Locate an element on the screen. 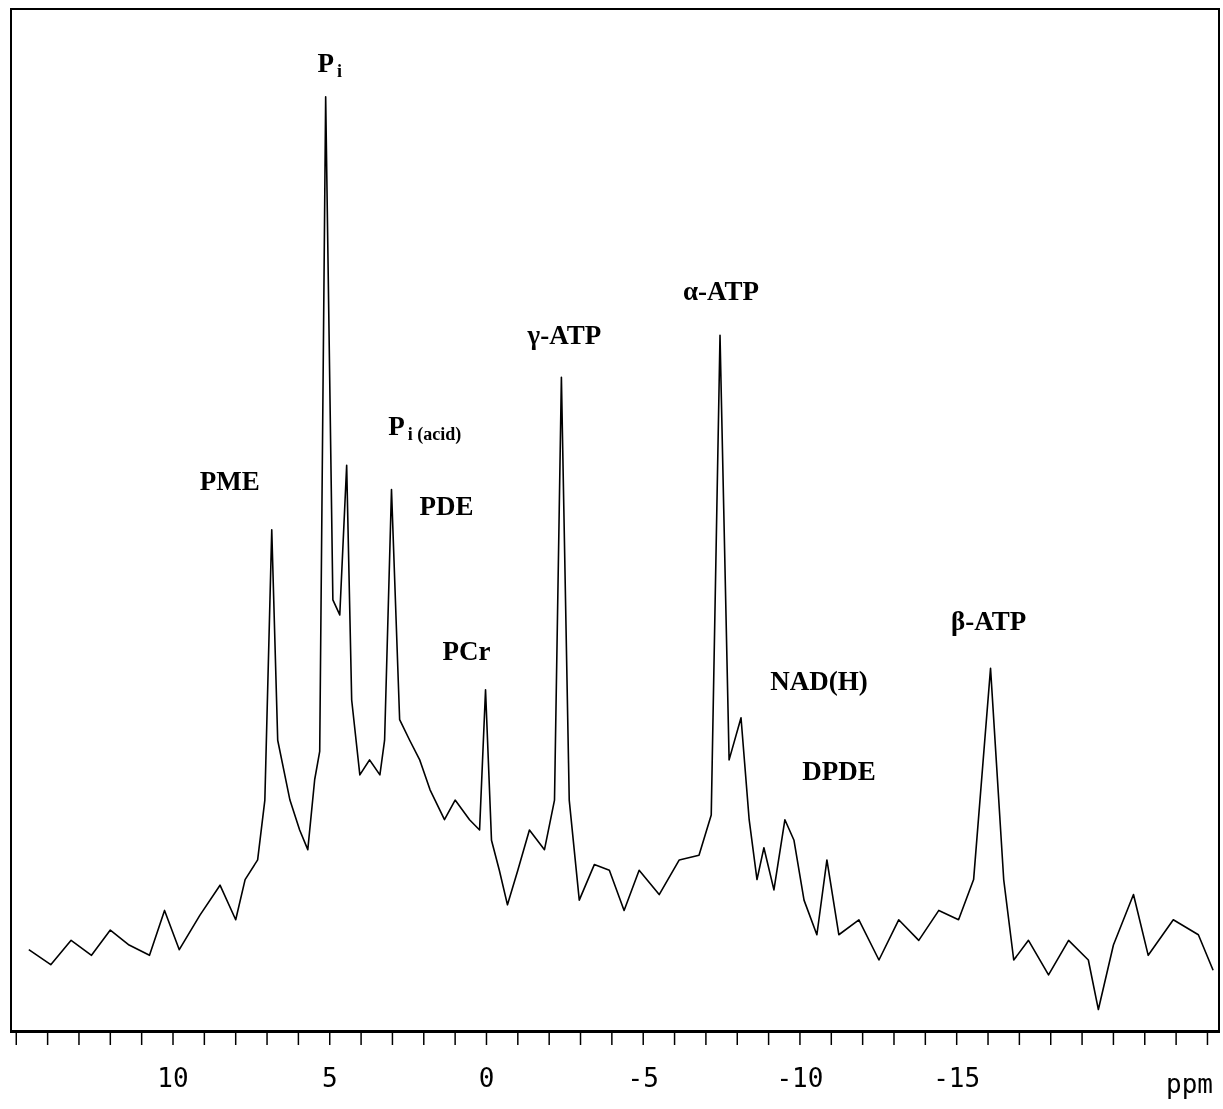  annotation: DPDE is located at coordinates (839, 770).